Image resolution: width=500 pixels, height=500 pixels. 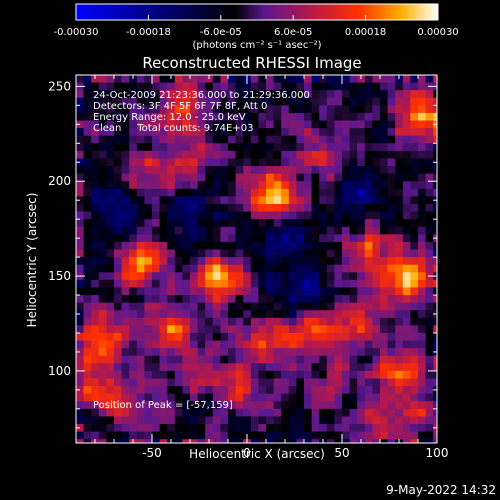 I want to click on peak-position-label: Position of Peak = [-57,159], so click(x=163, y=405).